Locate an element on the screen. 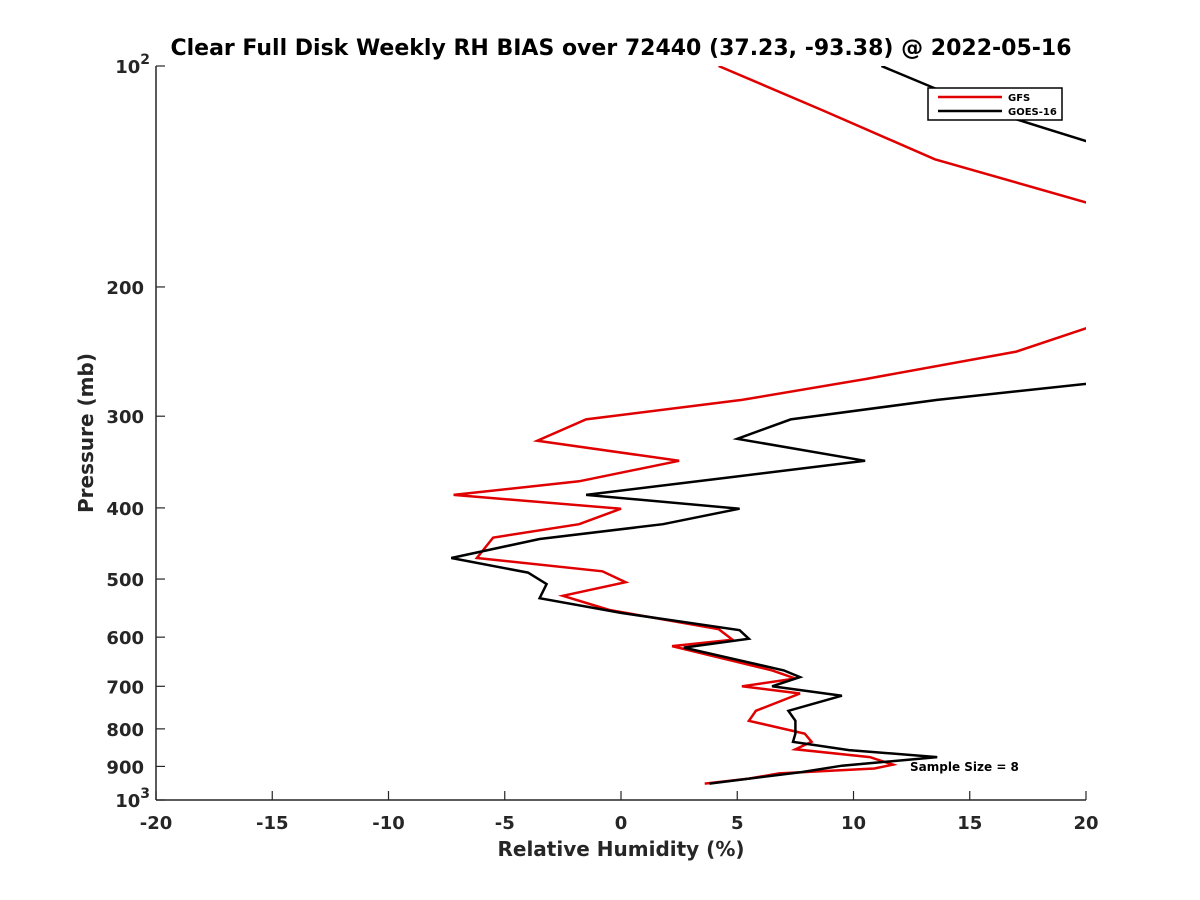 The width and height of the screenshot is (1200, 900). x-tick-label: -15 is located at coordinates (272, 823).